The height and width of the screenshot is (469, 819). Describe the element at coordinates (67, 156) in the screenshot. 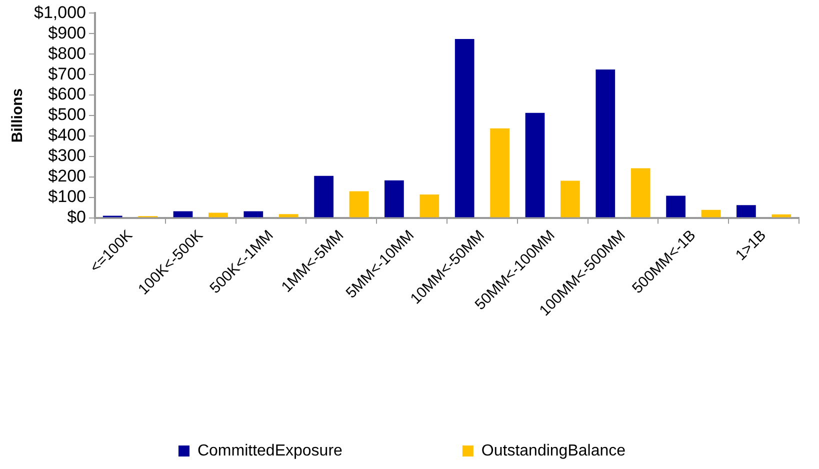

I see `y-tick-label: $300` at that location.